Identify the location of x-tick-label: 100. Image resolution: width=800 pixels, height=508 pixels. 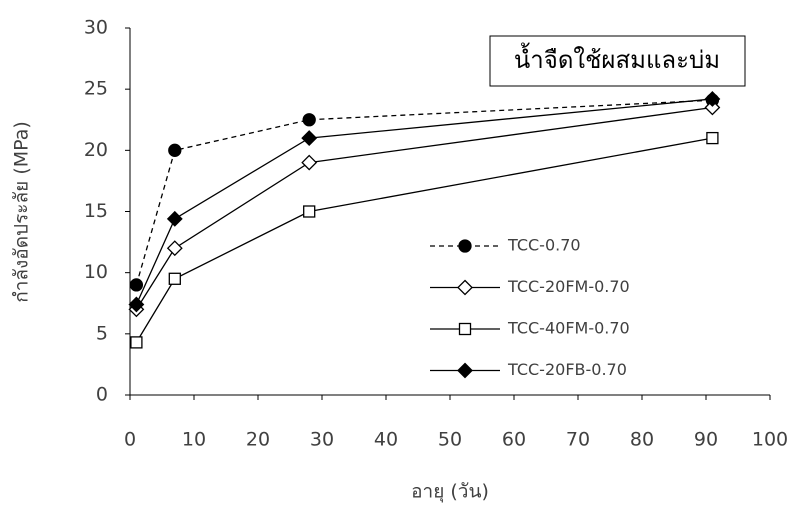
(770, 440).